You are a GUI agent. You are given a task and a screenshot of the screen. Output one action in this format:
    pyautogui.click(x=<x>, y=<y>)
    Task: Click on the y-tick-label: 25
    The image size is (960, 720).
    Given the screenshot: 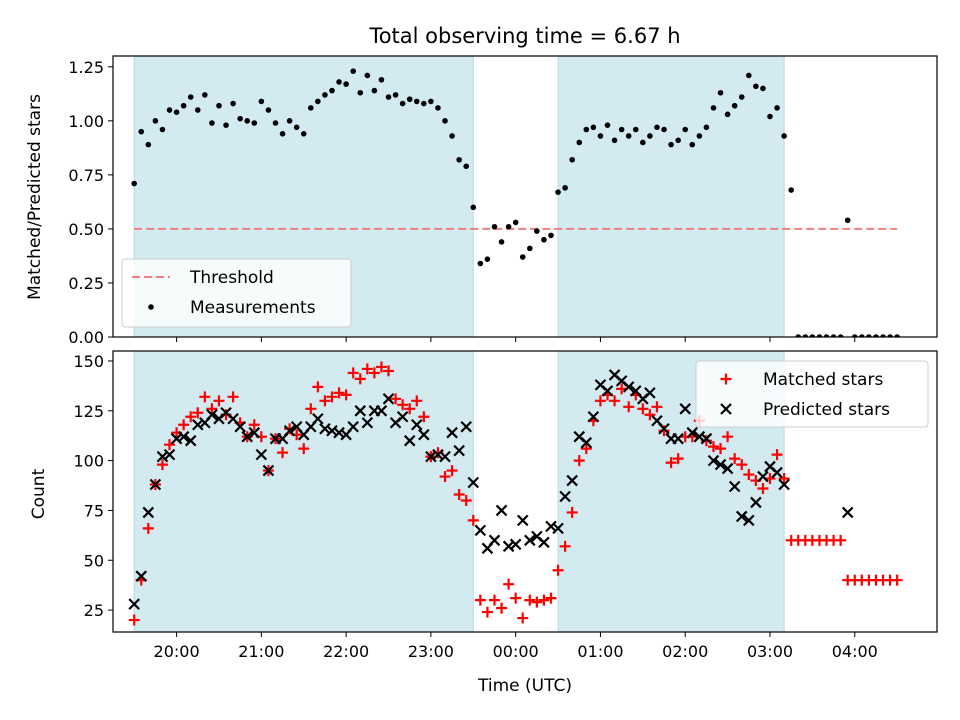 What is the action you would take?
    pyautogui.click(x=94, y=610)
    